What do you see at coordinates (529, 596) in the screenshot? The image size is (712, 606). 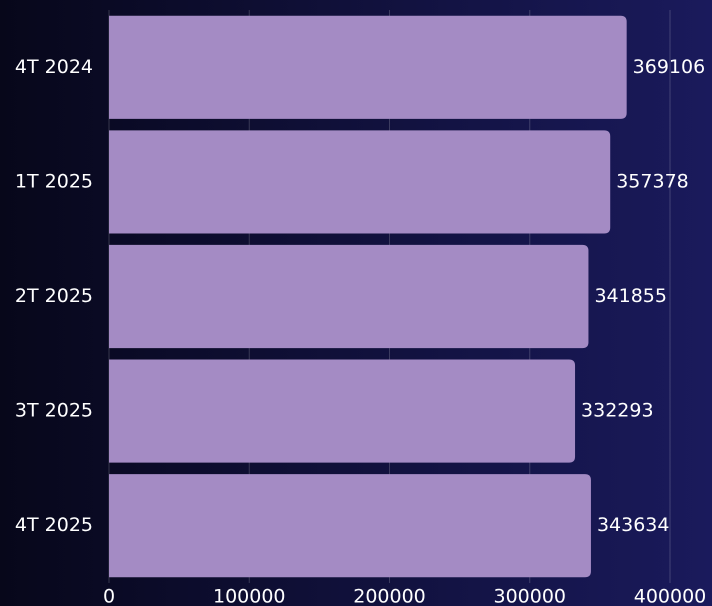 I see `x-tick-label: 300000` at bounding box center [529, 596].